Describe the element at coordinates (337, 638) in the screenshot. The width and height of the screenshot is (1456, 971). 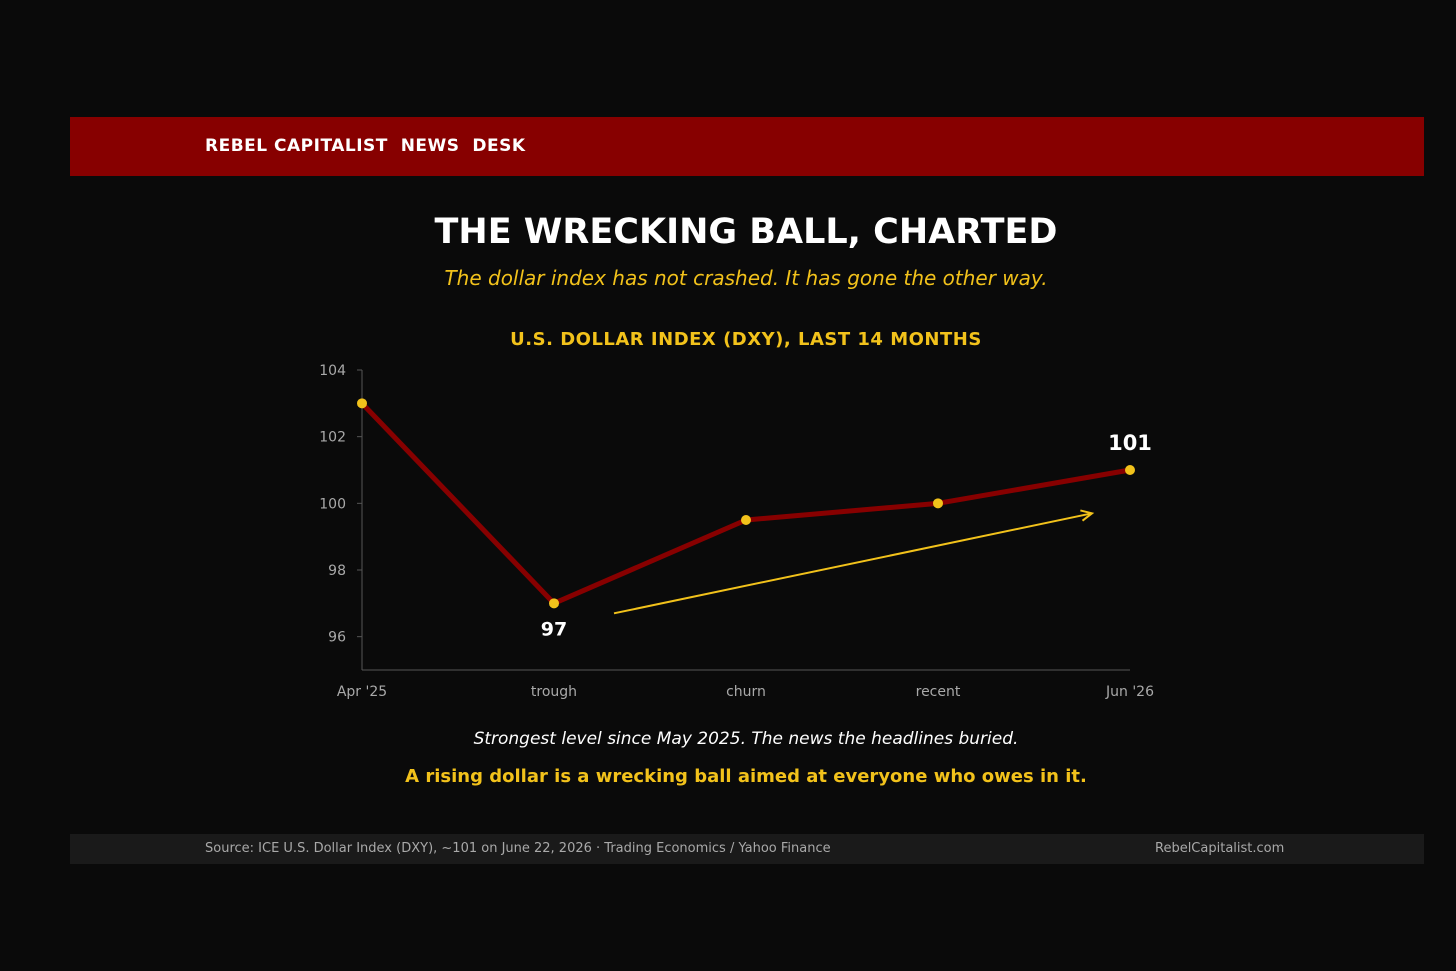
I see `y-tick-label: 96` at that location.